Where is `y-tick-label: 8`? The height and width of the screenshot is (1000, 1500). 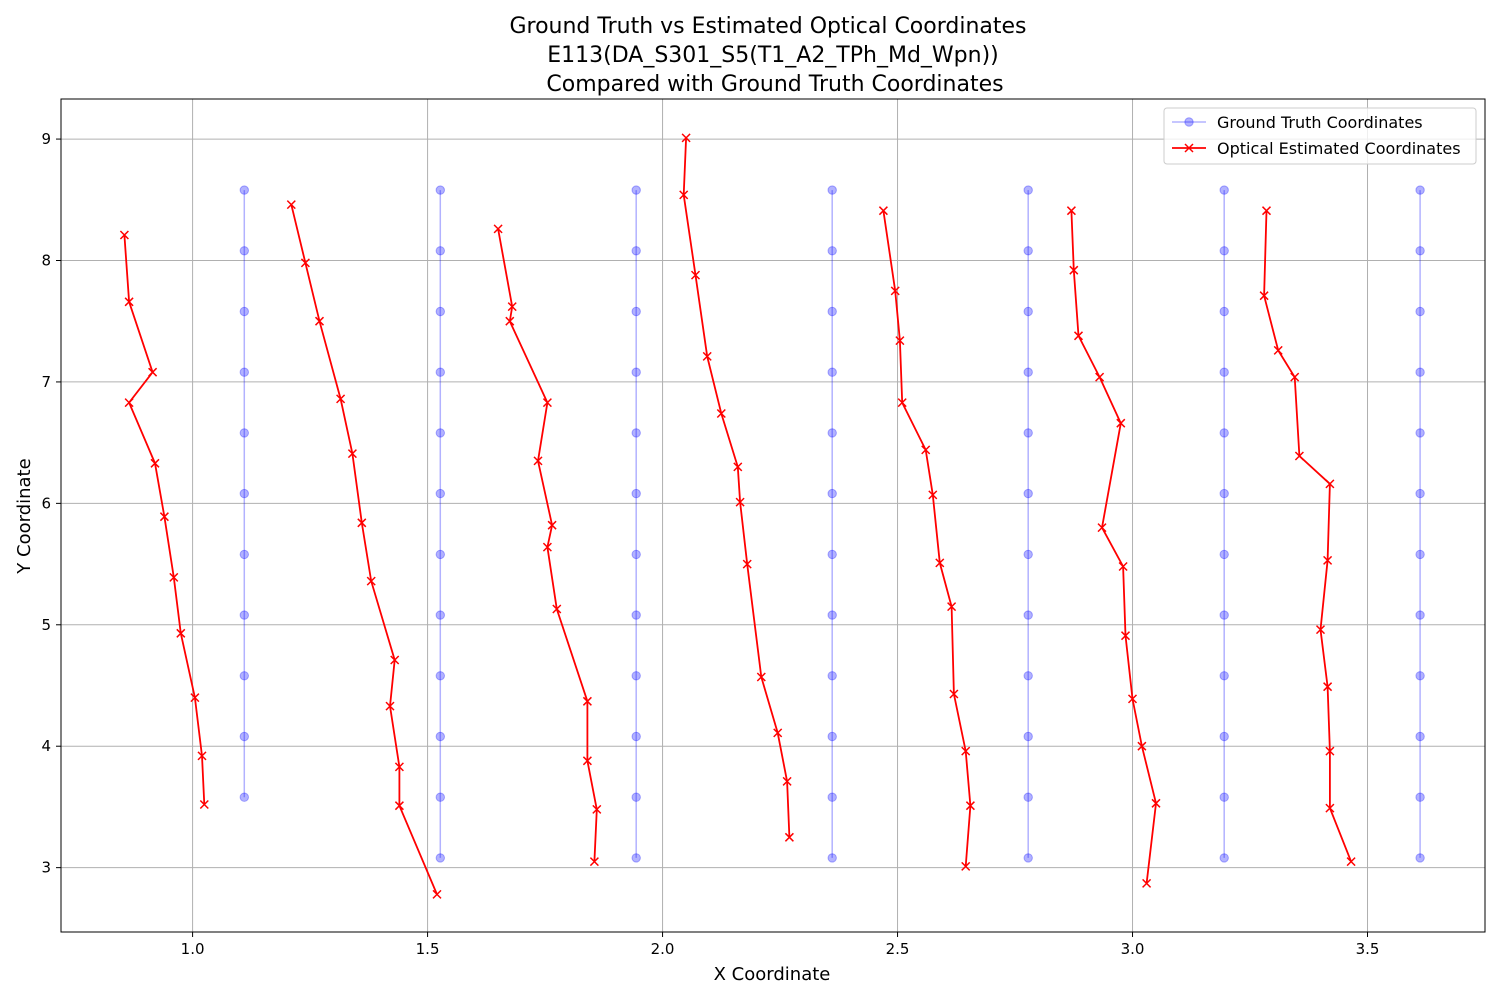 y-tick-label: 8 is located at coordinates (46, 261).